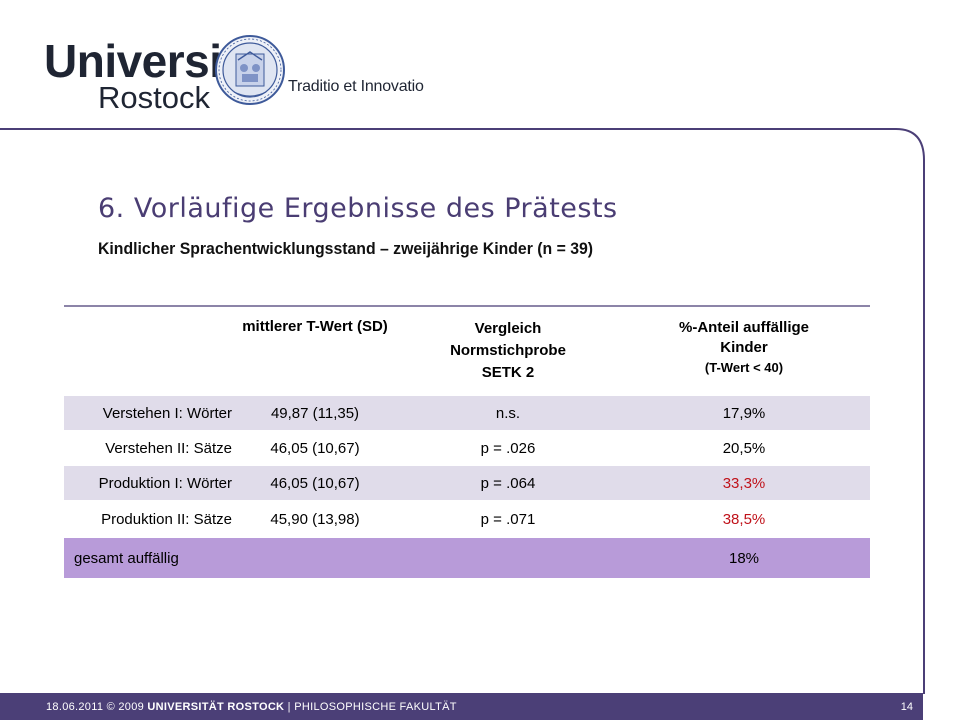 Image resolution: width=960 pixels, height=720 pixels. I want to click on header-mean: mittlerer T-Wert (SD), so click(315, 322).